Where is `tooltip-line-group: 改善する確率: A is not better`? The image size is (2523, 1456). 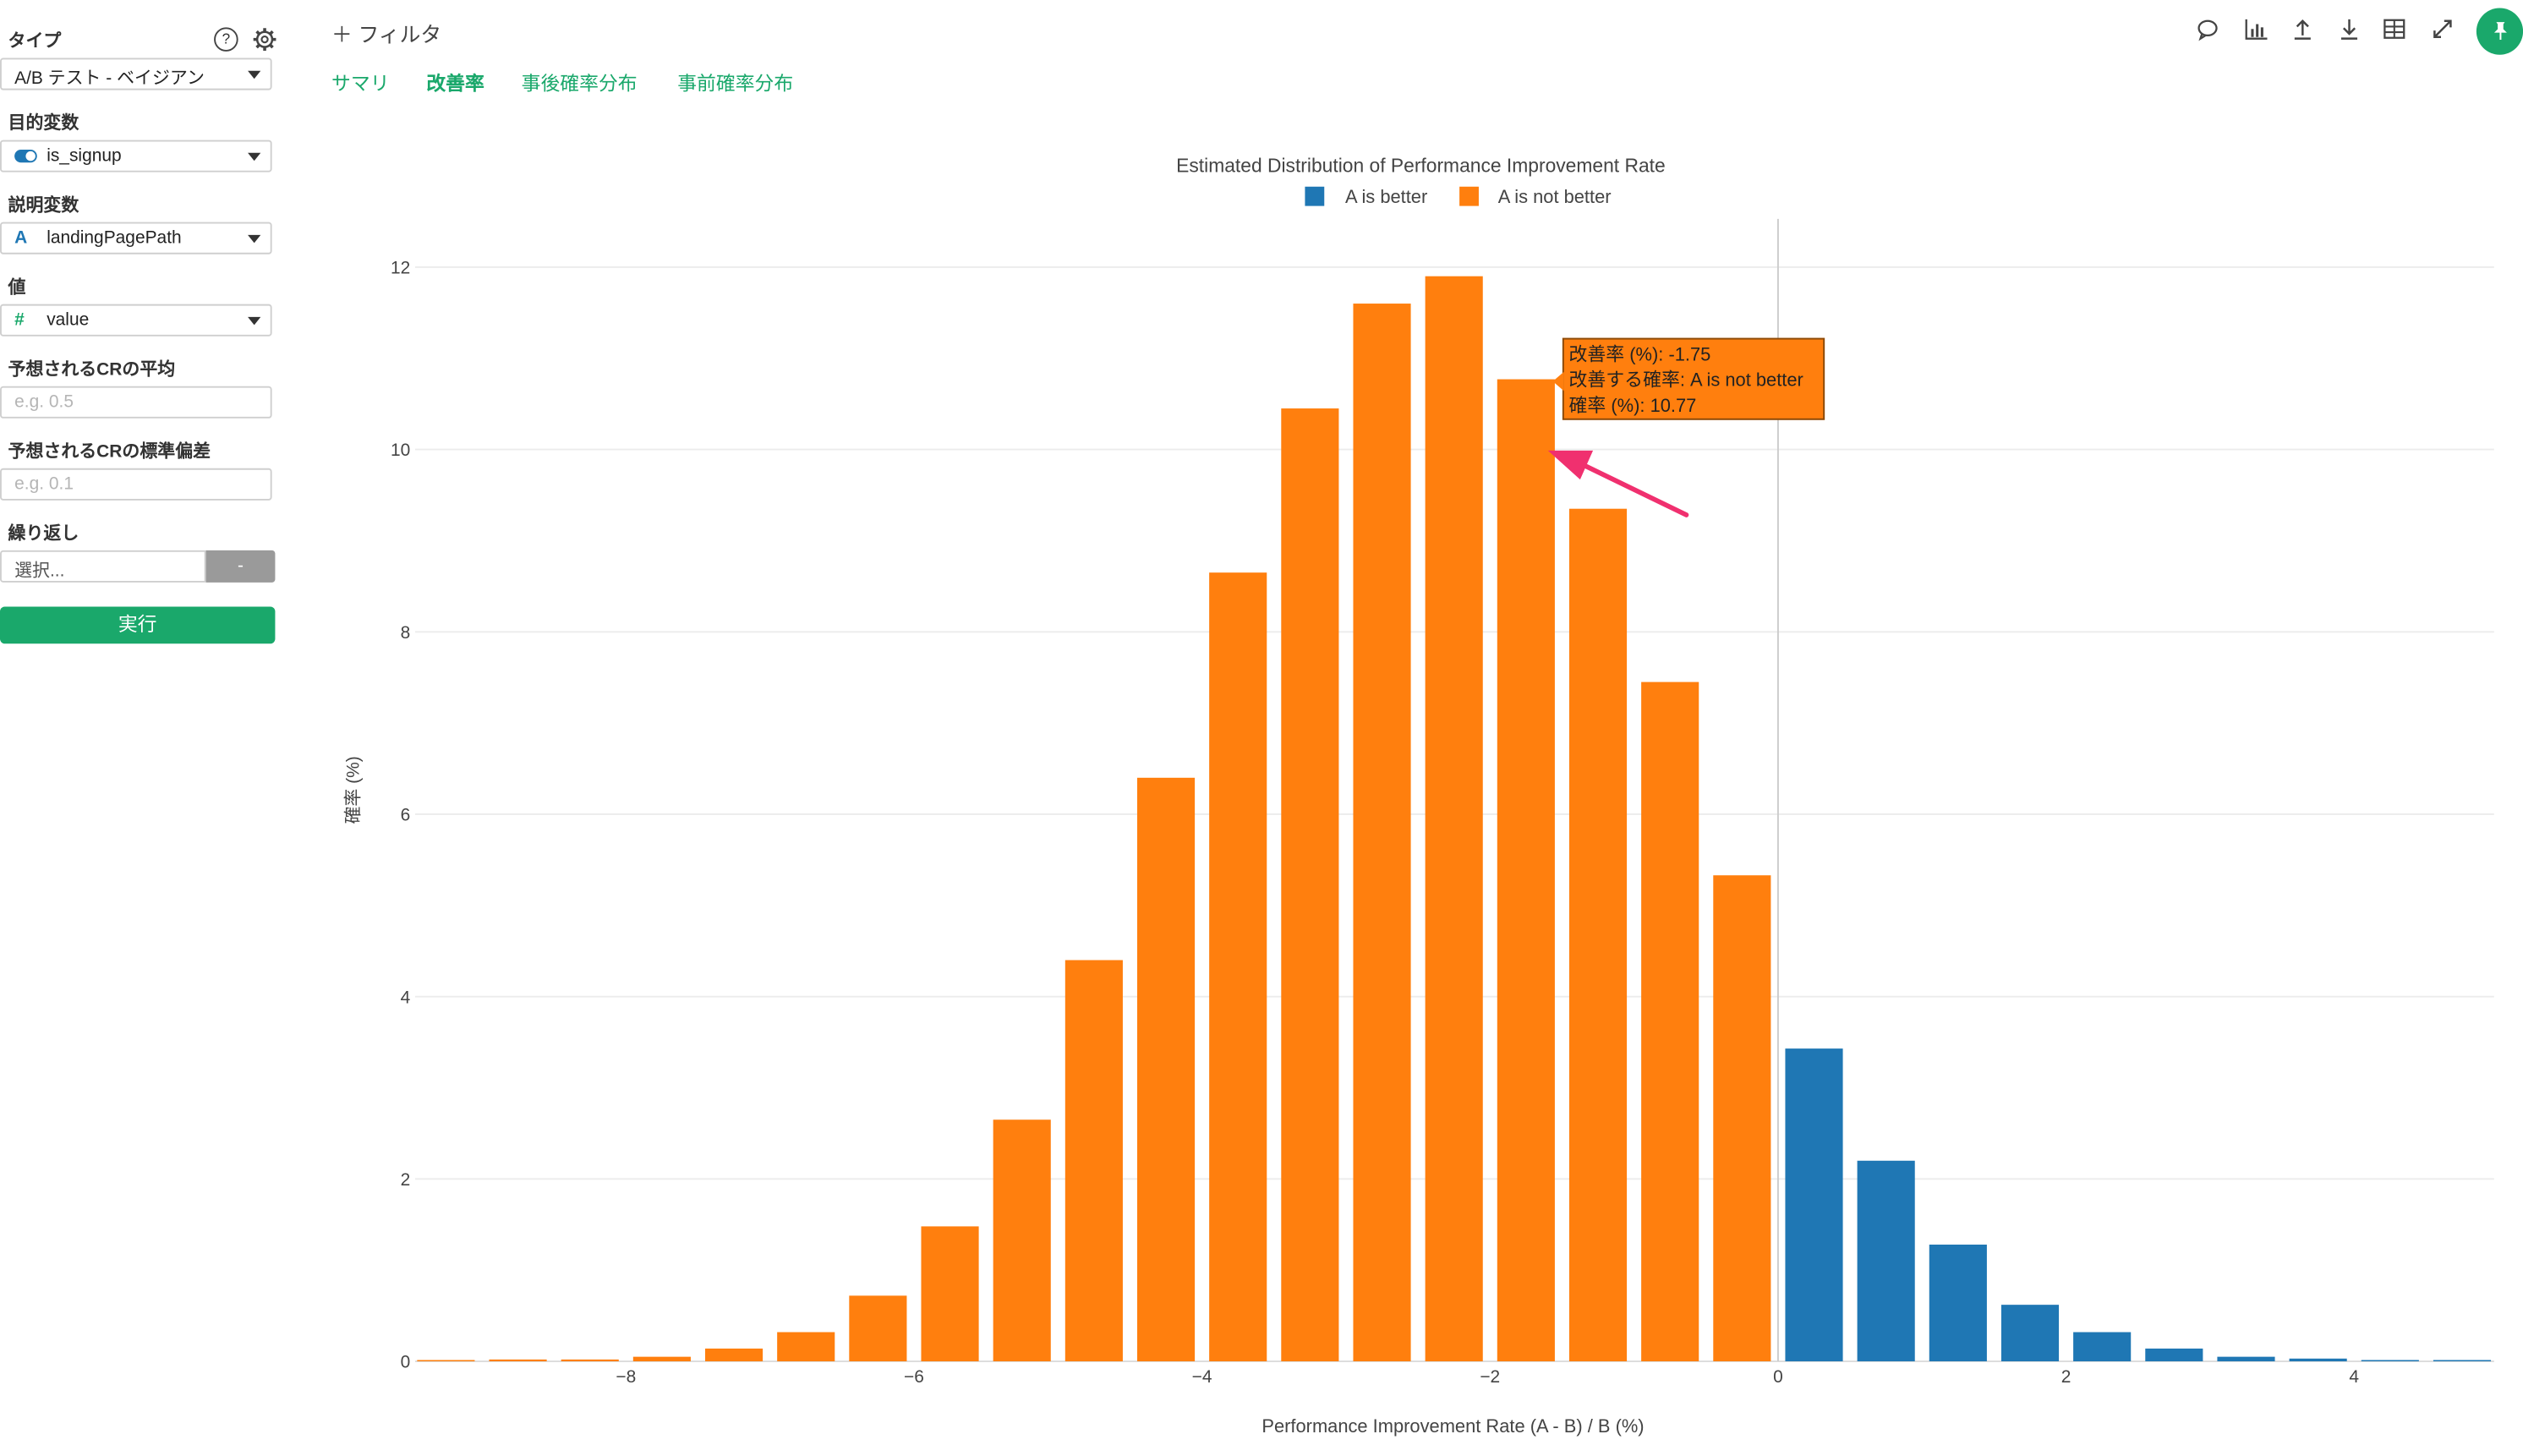 tooltip-line-group: 改善する確率: A is not better is located at coordinates (1685, 381).